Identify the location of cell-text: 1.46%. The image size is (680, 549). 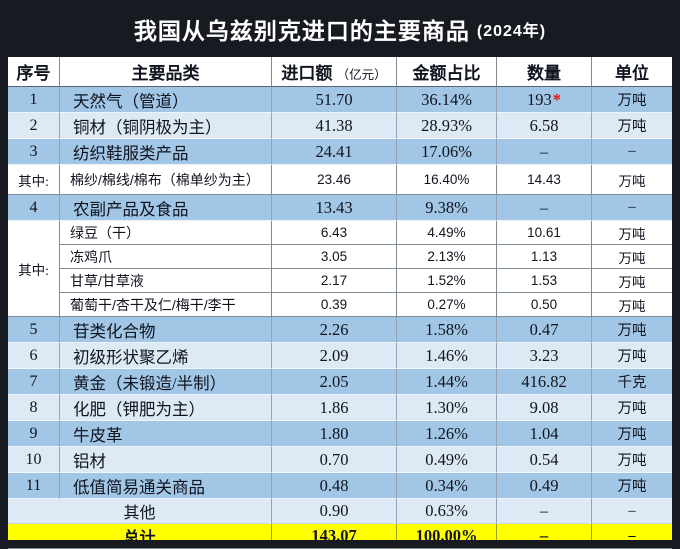
(446, 355).